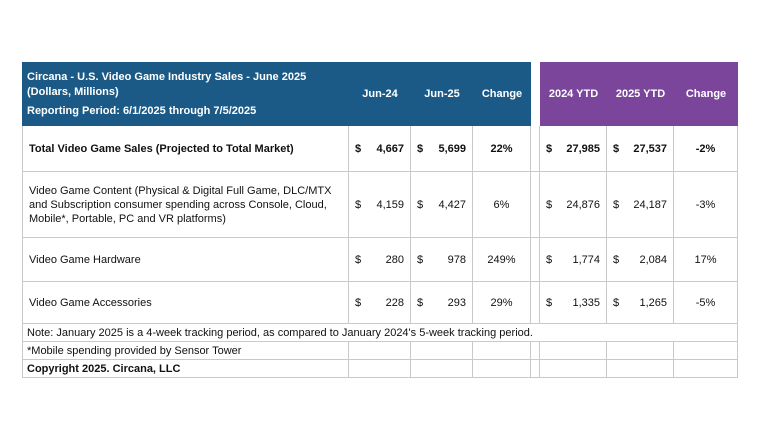  I want to click on col-header-jun25: Jun-25, so click(442, 94).